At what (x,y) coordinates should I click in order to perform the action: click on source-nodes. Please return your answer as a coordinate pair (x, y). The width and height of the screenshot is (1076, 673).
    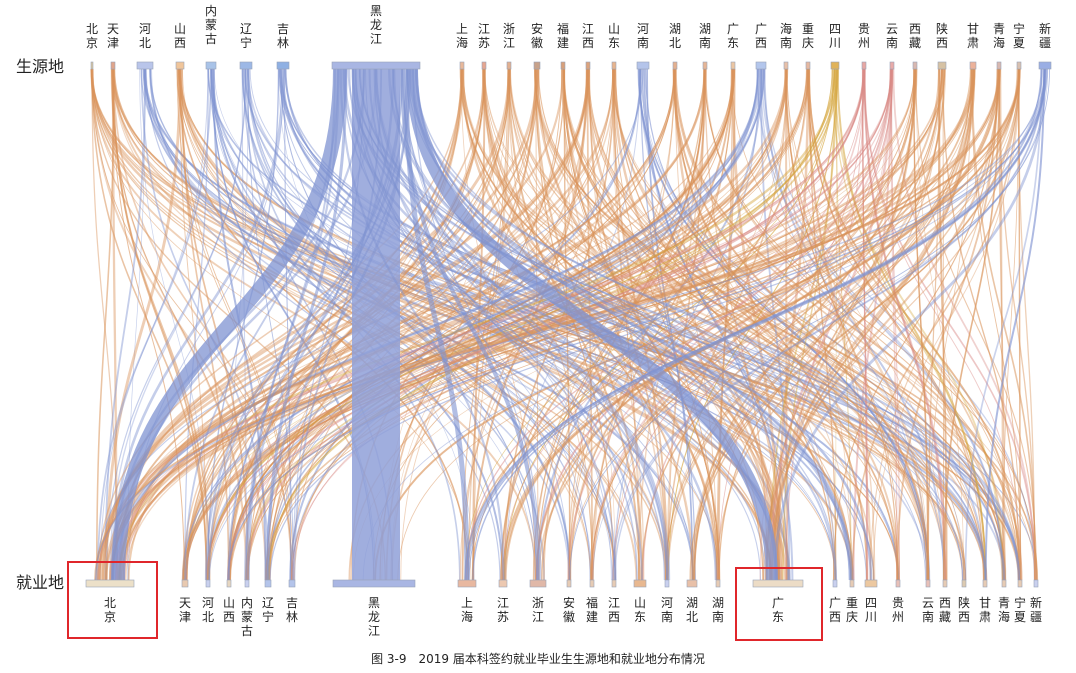
    Looking at the image, I should click on (571, 65).